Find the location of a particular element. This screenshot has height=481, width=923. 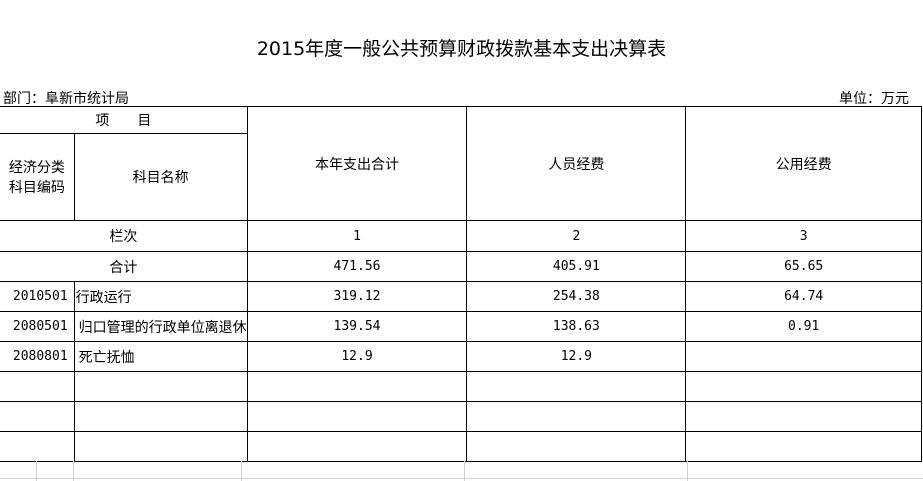

header-code-line1: 经济分类 is located at coordinates (36, 168).